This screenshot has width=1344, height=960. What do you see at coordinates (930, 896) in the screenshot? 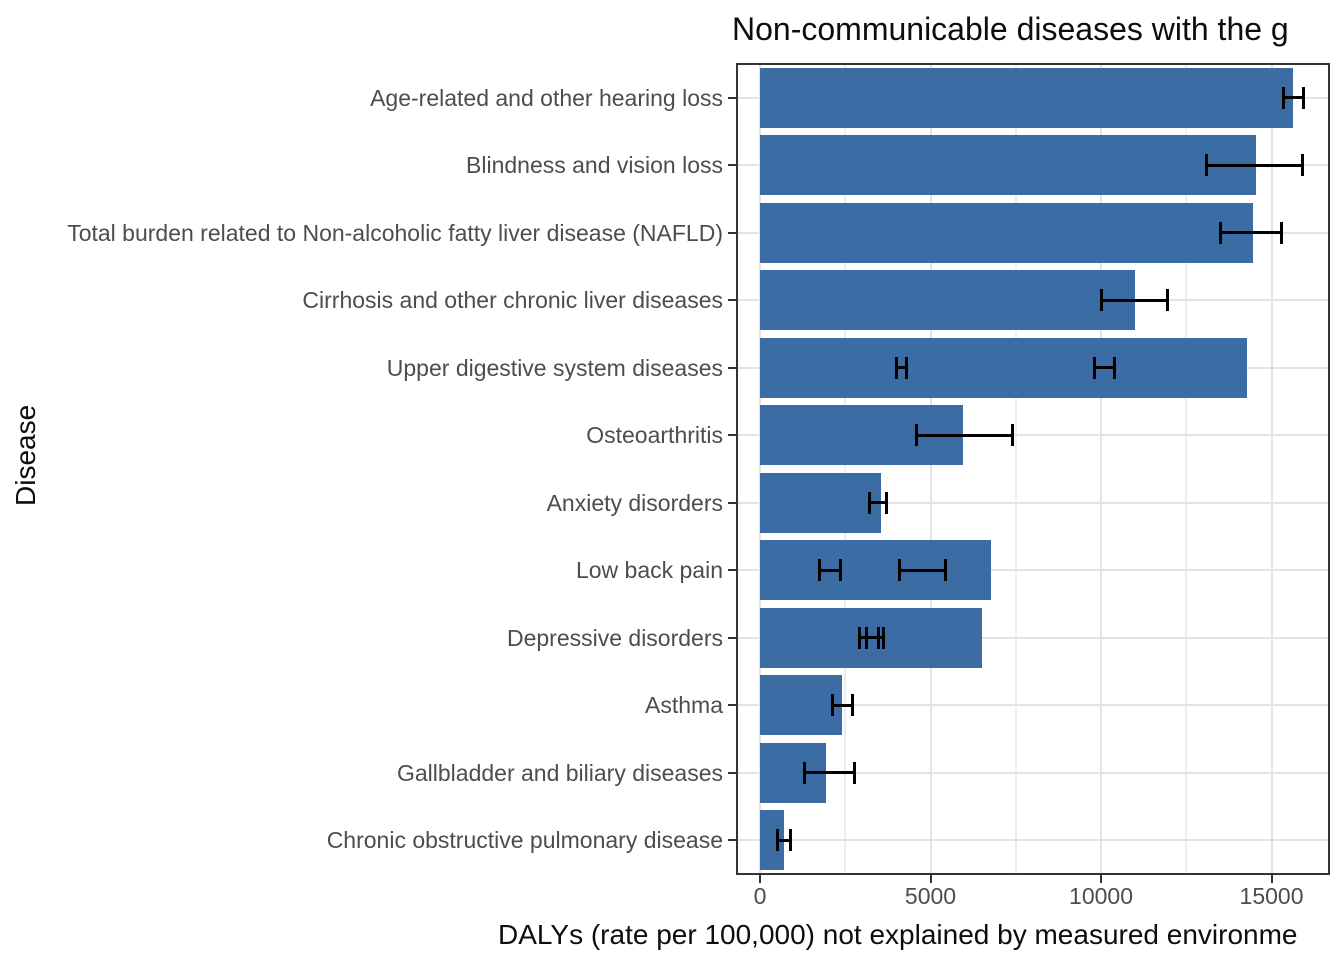
I see `x-tick-label: 5000` at bounding box center [930, 896].